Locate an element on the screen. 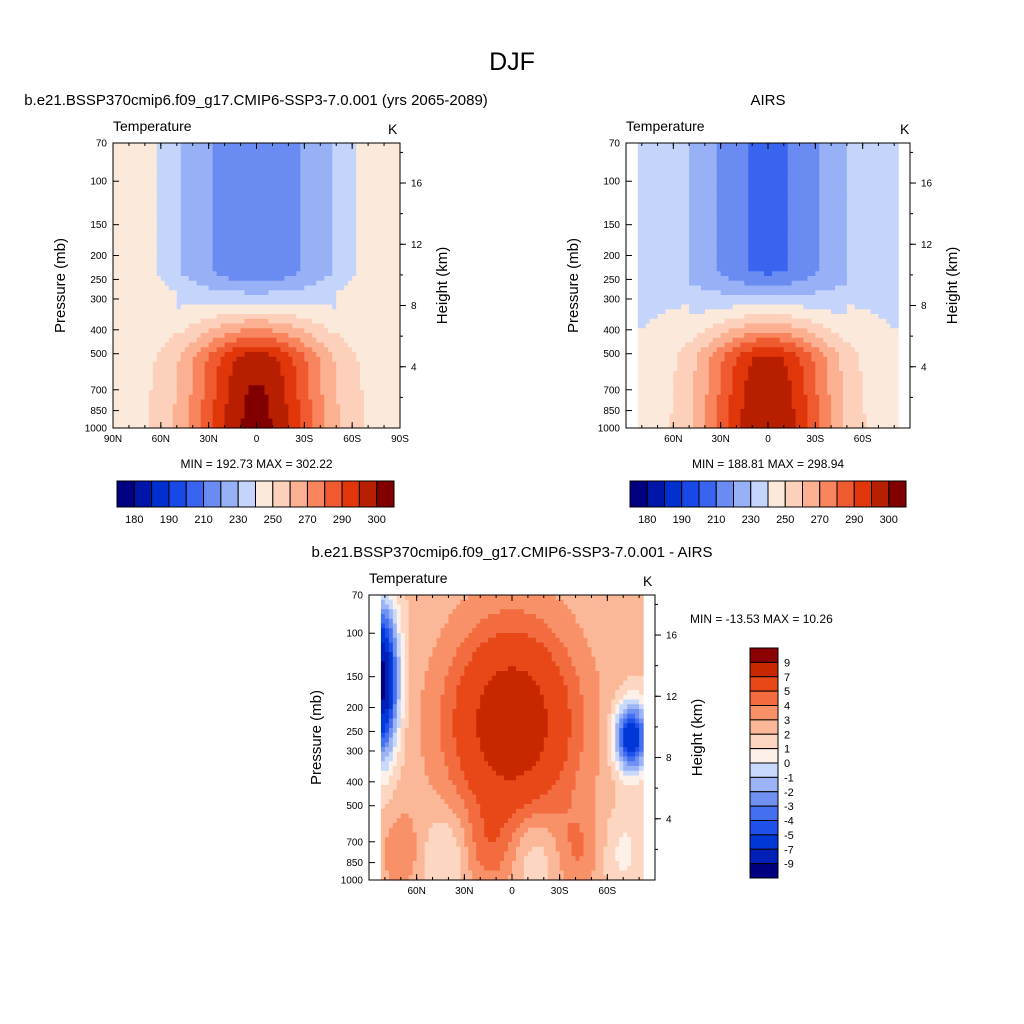 This screenshot has width=1024, height=1024. colorbar-label: 300 is located at coordinates (377, 520).